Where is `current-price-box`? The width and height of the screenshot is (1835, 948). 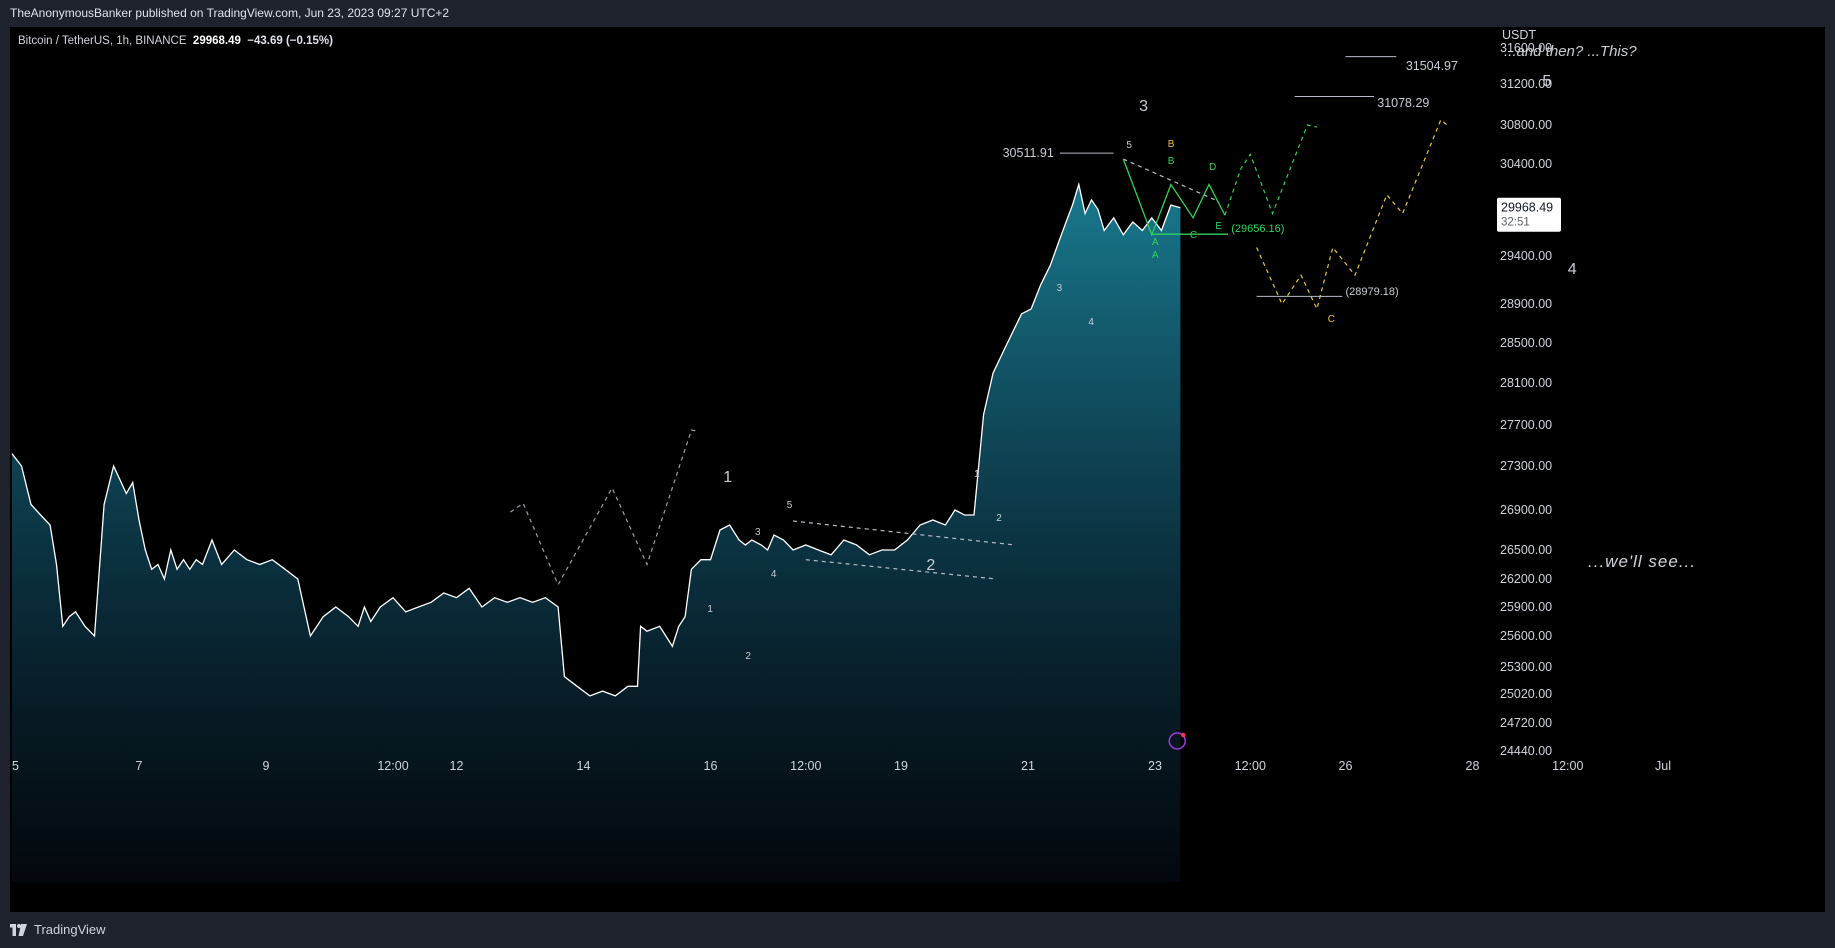
current-price-box is located at coordinates (1529, 214).